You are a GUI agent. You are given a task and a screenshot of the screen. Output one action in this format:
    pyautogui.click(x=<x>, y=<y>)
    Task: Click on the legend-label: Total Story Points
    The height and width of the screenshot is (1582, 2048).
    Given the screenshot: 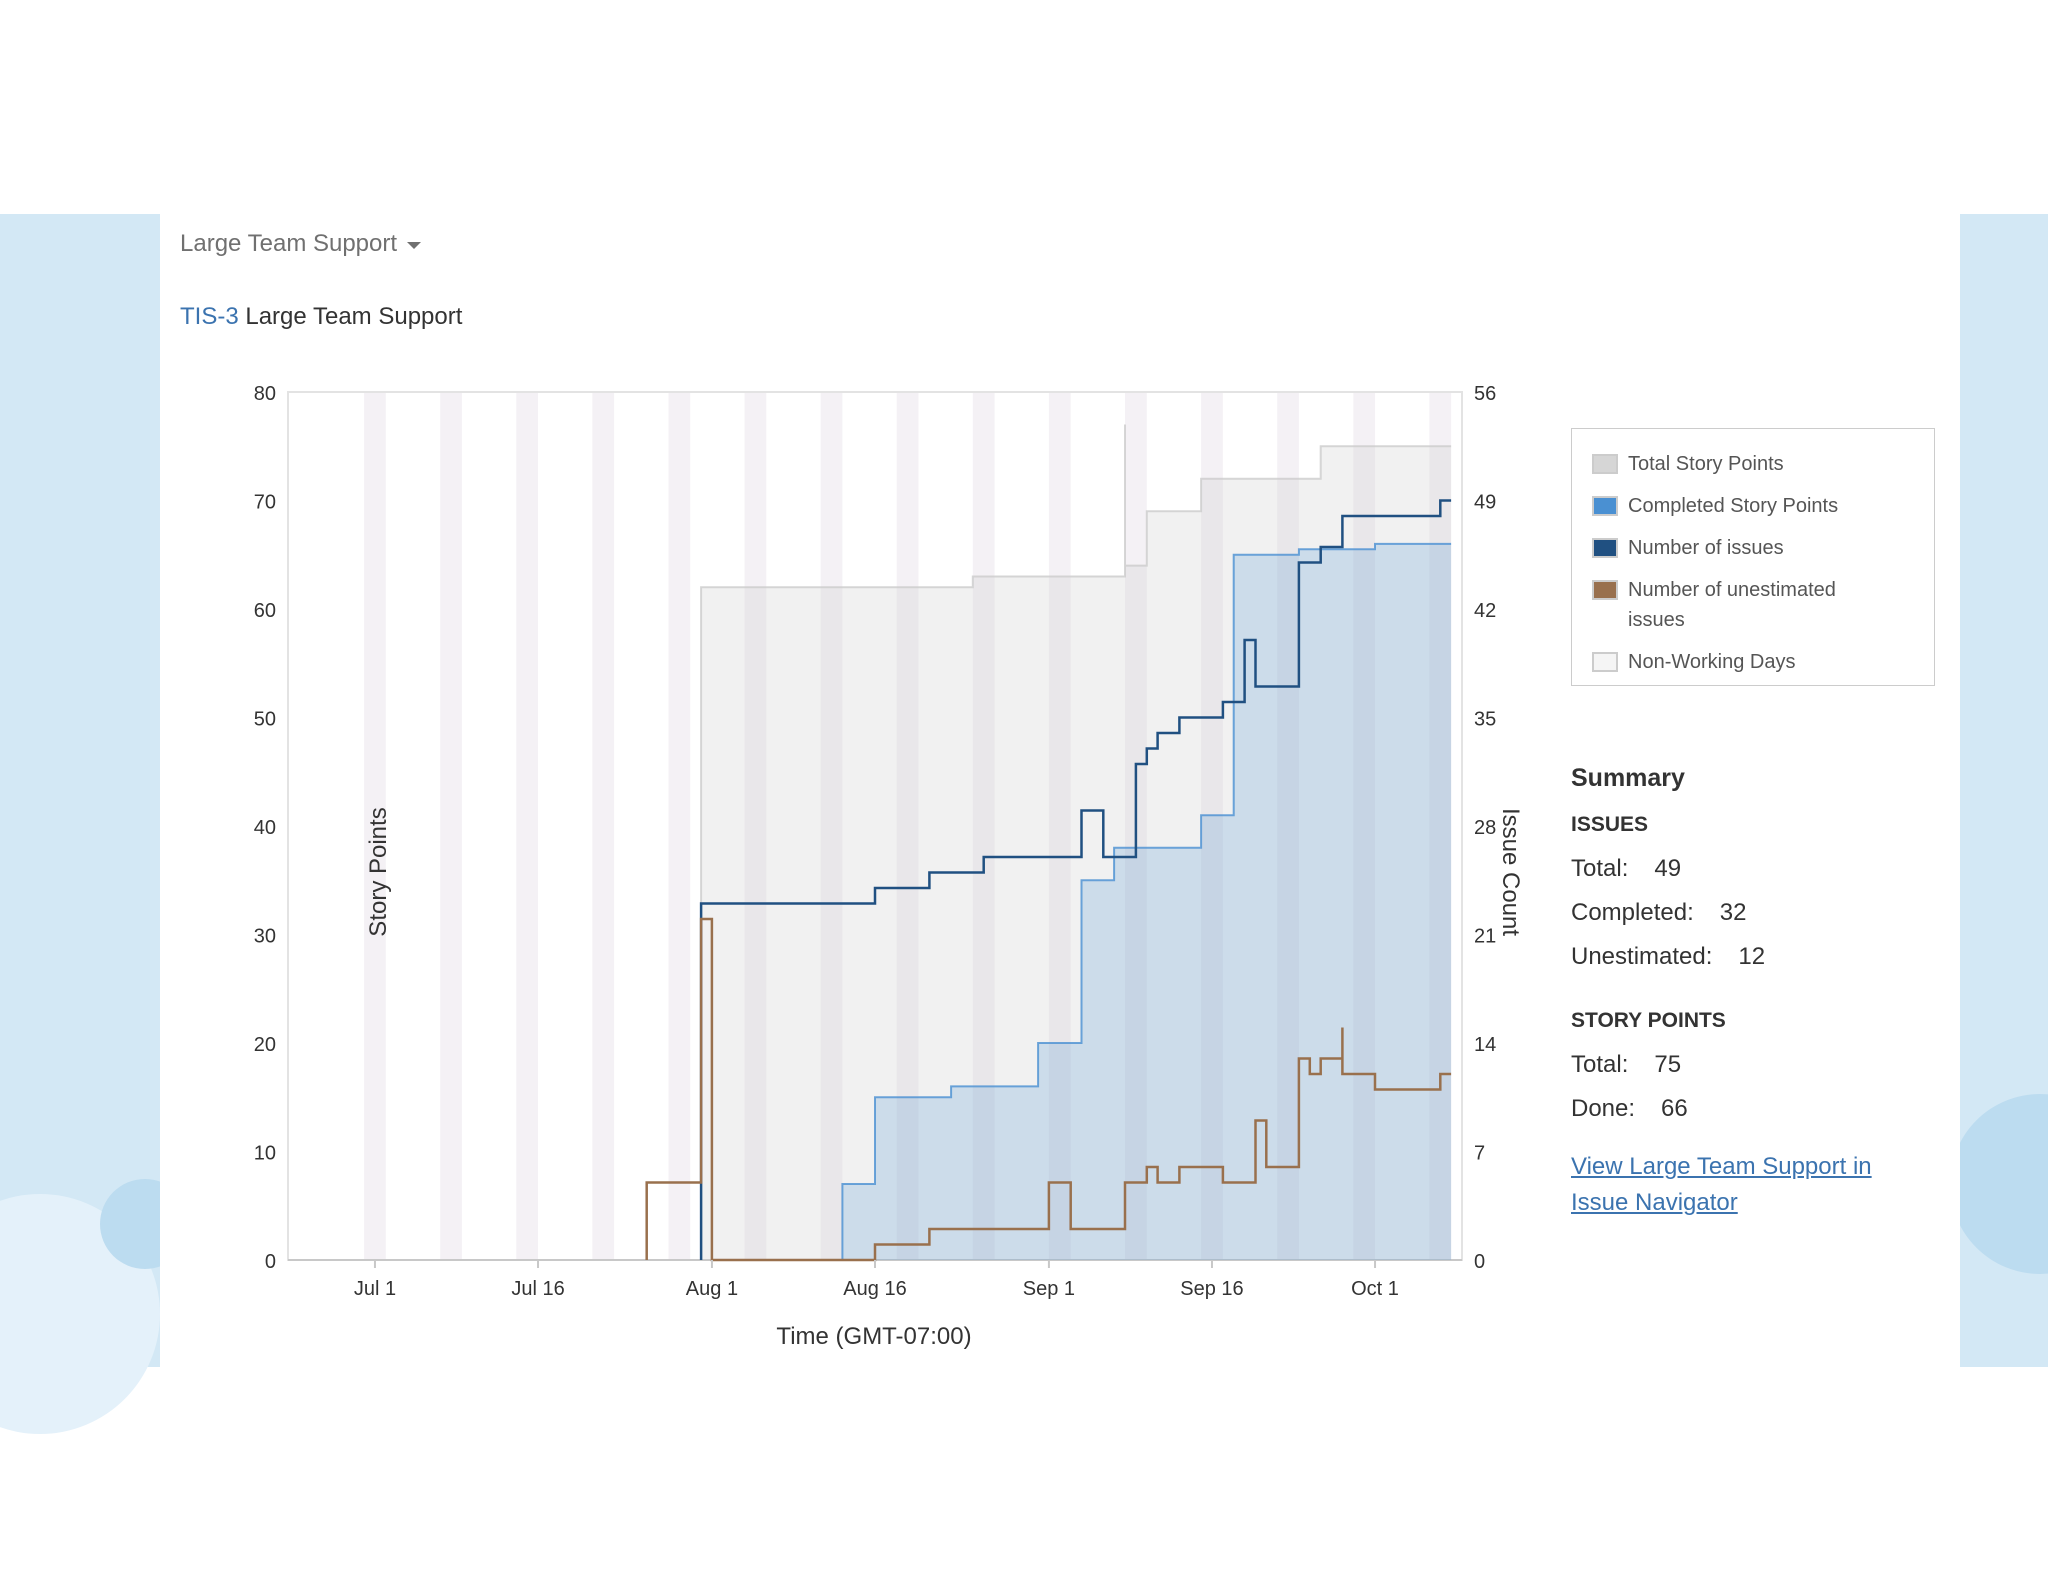 What is the action you would take?
    pyautogui.click(x=1706, y=464)
    